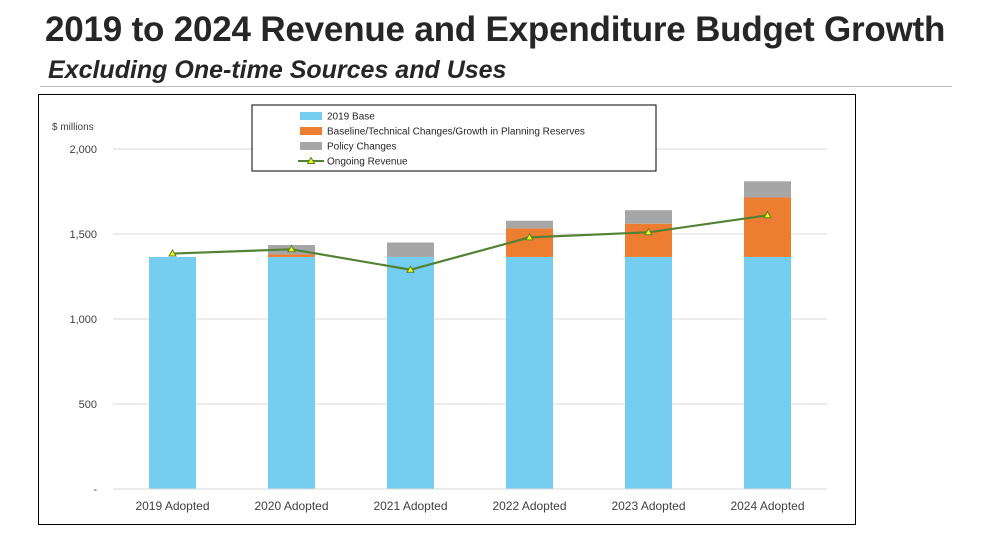  I want to click on legend-label: Policy Changes, so click(361, 147).